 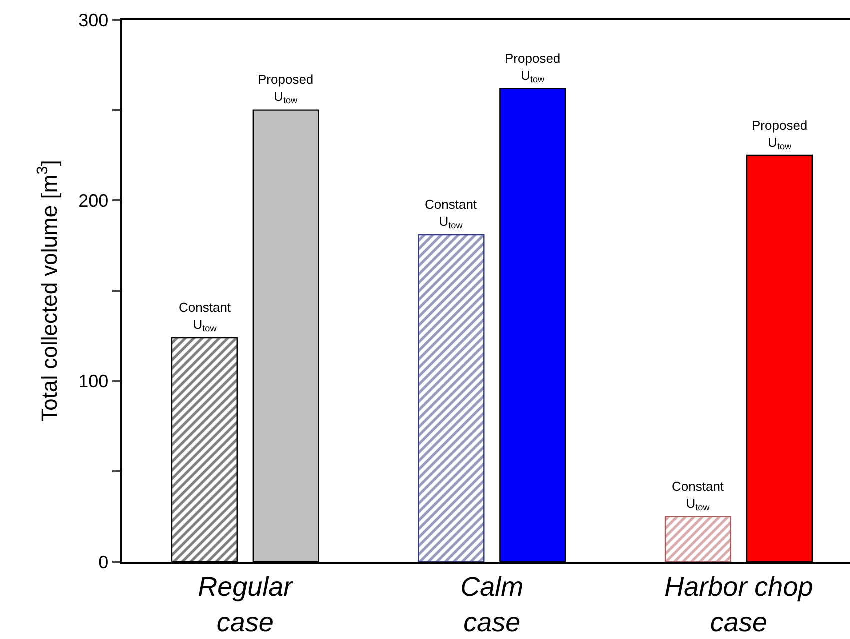 I want to click on y-tick-label: 100, so click(x=93, y=382).